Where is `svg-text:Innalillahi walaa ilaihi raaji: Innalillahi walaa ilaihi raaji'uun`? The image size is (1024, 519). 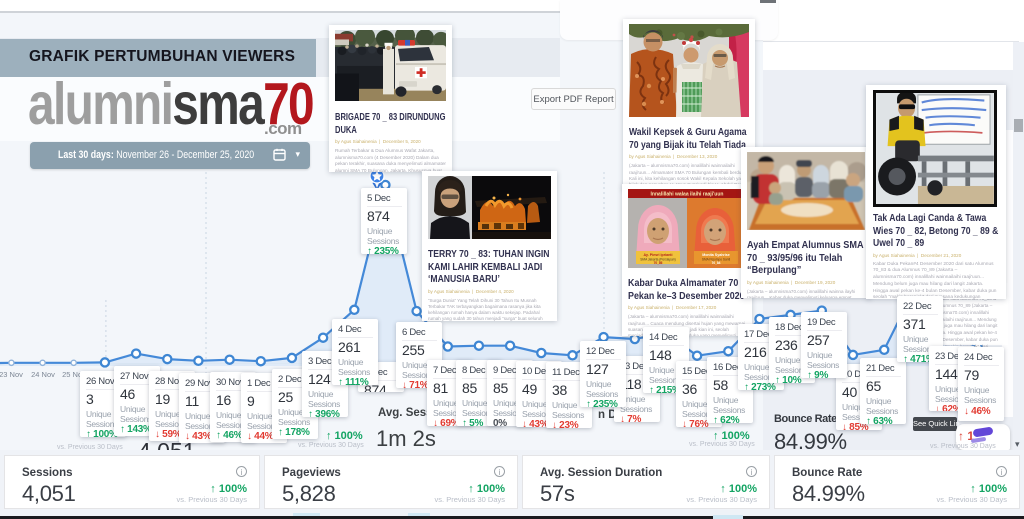
svg-text:Innalillahi walaa ilaihi raaji: Innalillahi walaa ilaihi raaji'uun is located at coordinates (687, 195).